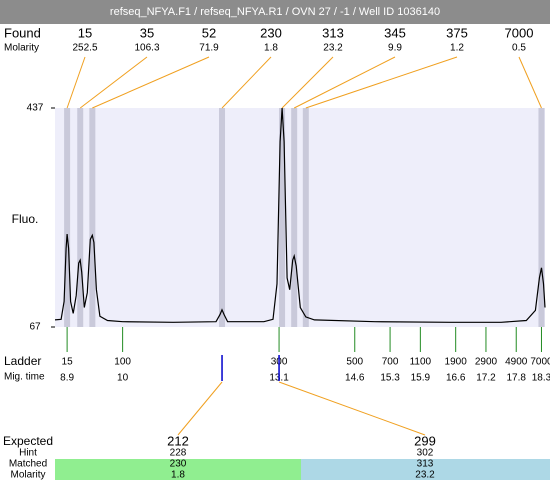 This screenshot has height=480, width=550. Describe the element at coordinates (390, 378) in the screenshot. I see `mig-time: 15.3` at that location.